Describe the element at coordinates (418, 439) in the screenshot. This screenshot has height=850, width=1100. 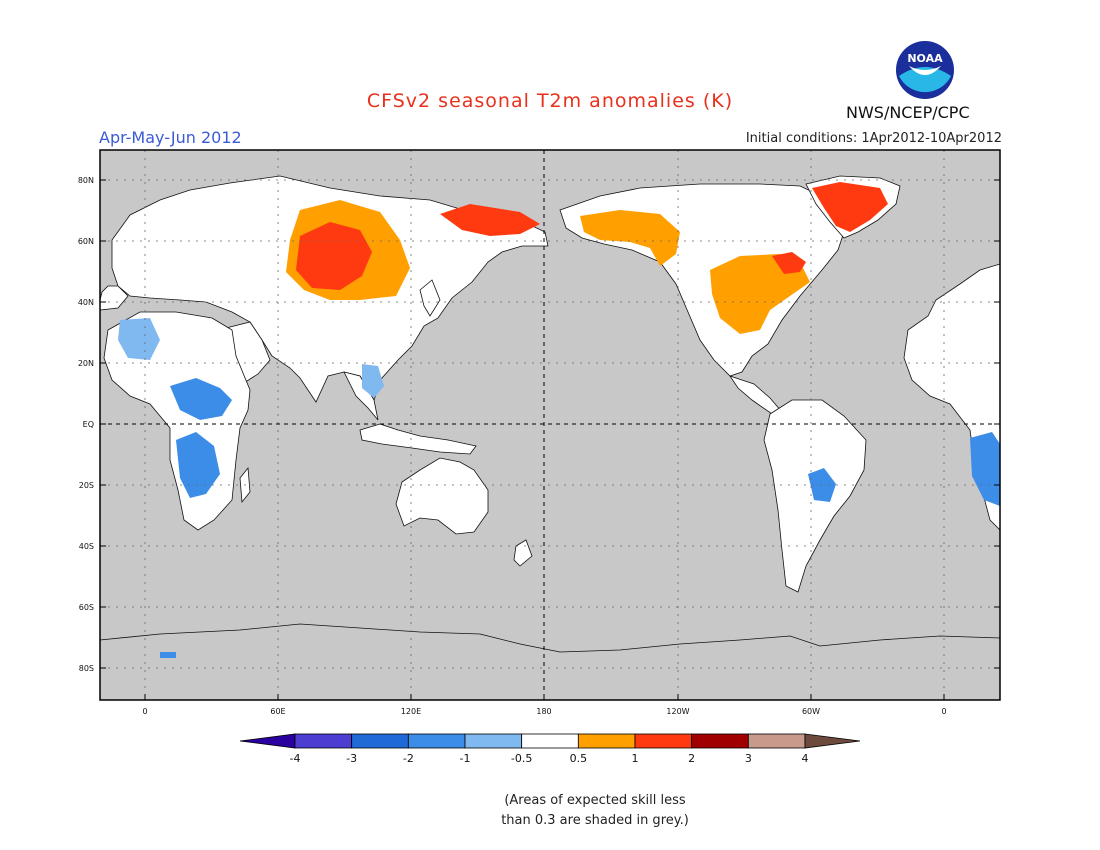
I see `land-indonesia` at that location.